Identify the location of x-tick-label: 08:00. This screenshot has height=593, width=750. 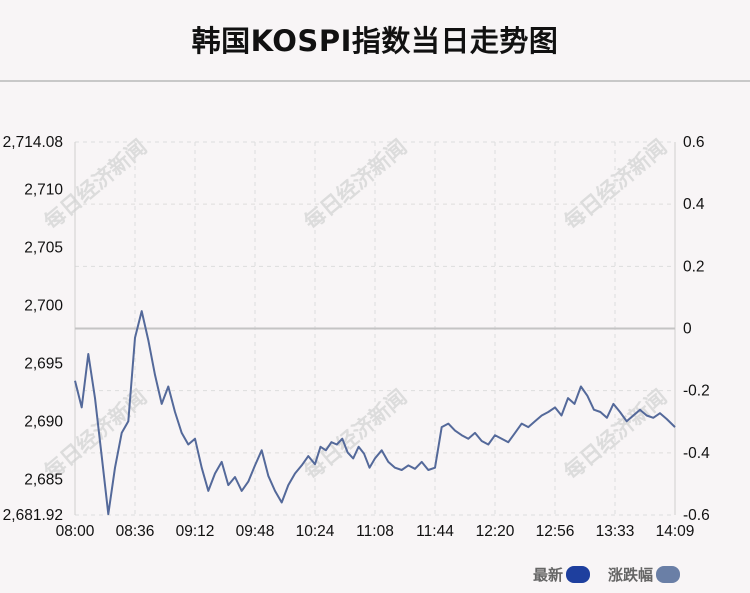
(75, 531).